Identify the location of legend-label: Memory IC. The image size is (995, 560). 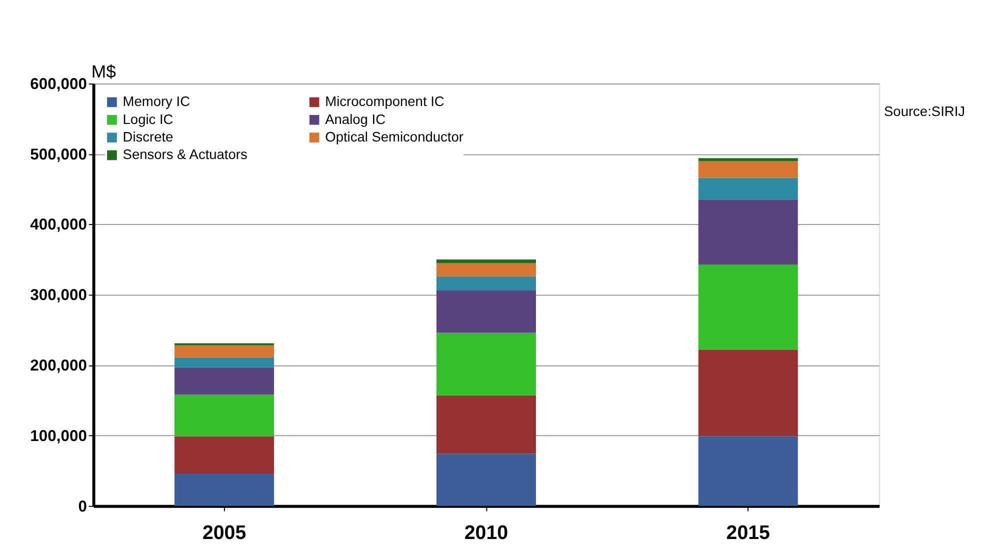
(156, 102).